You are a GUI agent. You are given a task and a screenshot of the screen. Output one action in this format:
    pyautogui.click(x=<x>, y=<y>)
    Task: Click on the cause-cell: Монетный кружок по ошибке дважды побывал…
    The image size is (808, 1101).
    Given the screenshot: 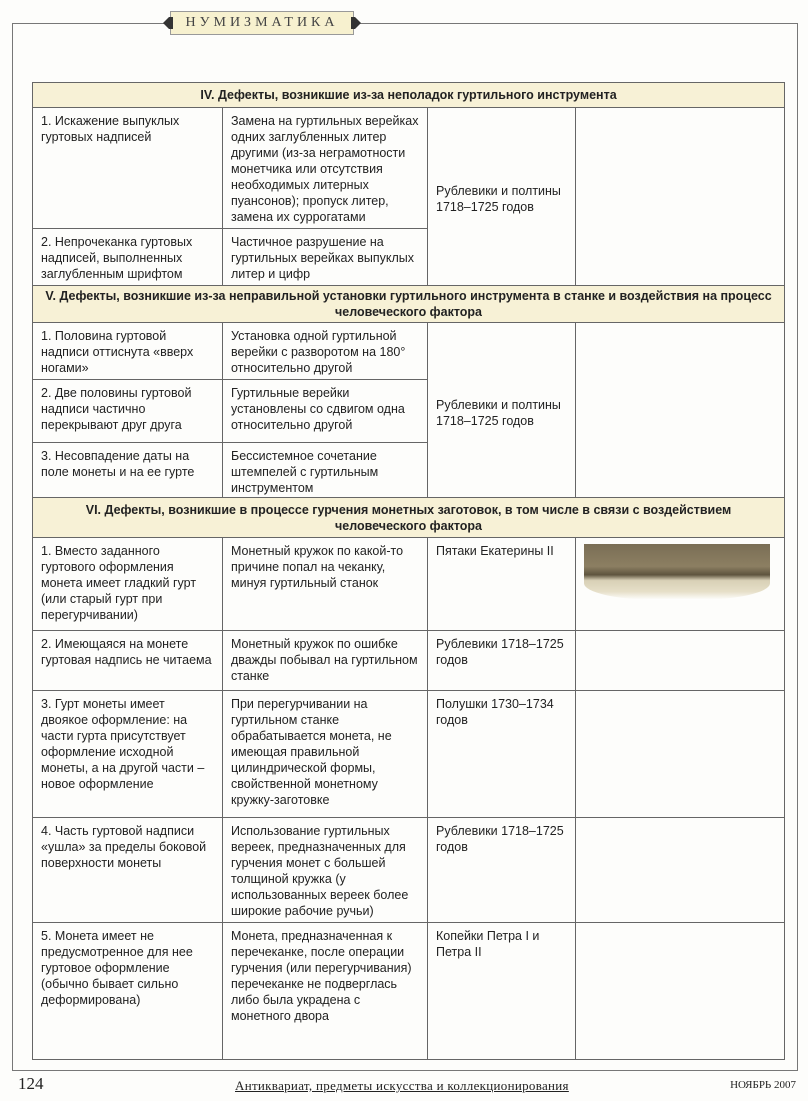 What is the action you would take?
    pyautogui.click(x=325, y=660)
    